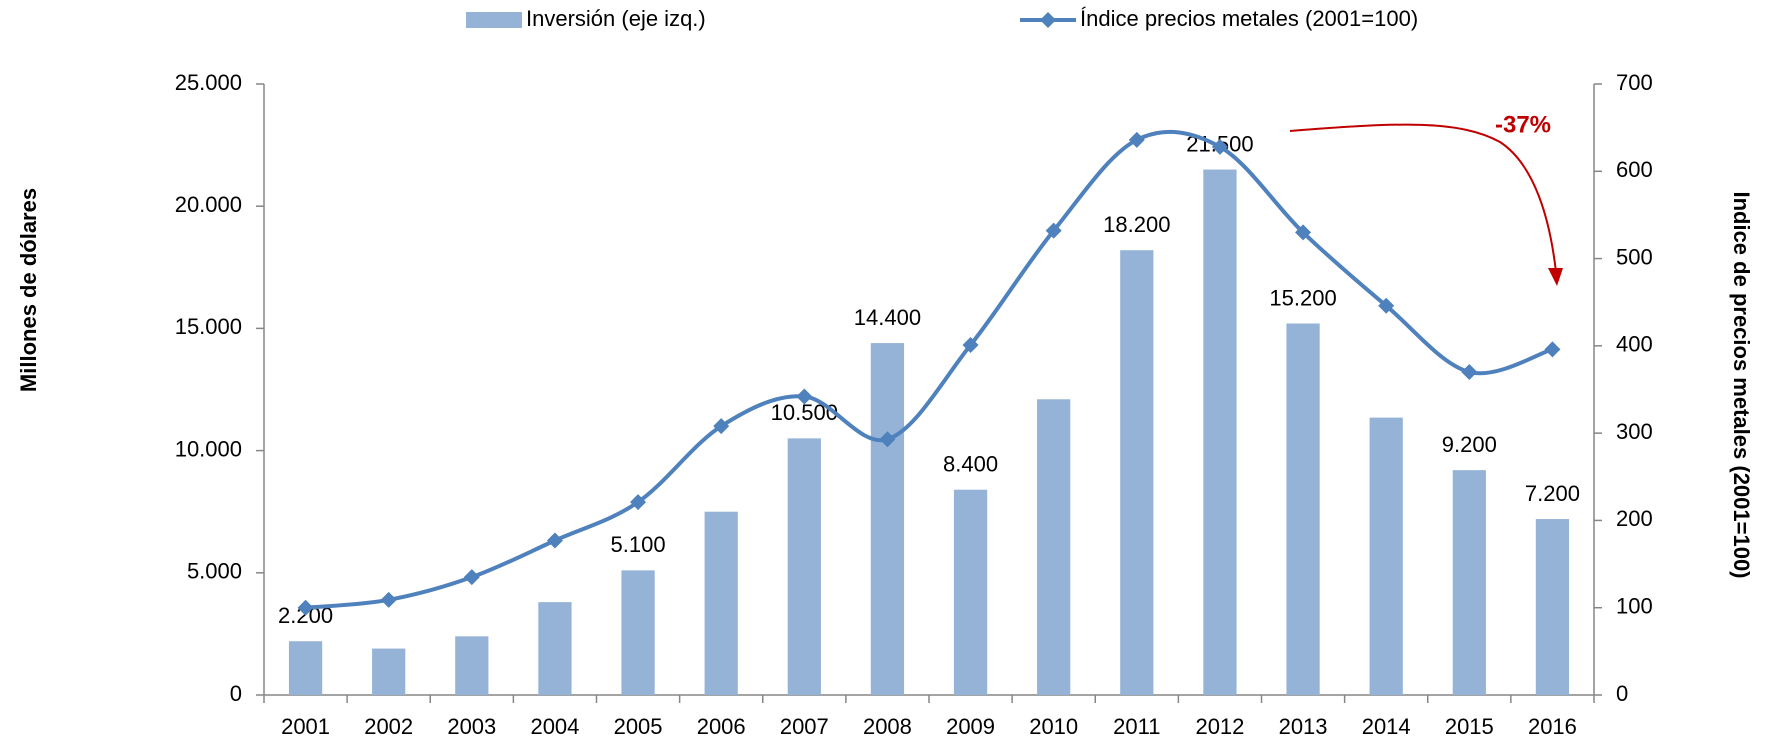  What do you see at coordinates (970, 726) in the screenshot?
I see `x-tick-label: 2009` at bounding box center [970, 726].